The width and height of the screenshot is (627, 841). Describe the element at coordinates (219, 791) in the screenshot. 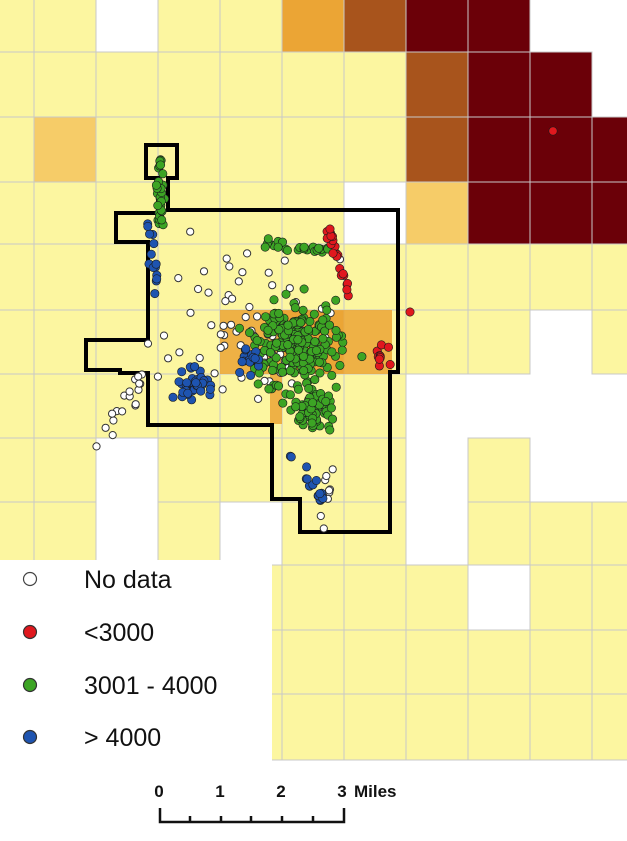

I see `scale-tick-label-1: 1` at that location.